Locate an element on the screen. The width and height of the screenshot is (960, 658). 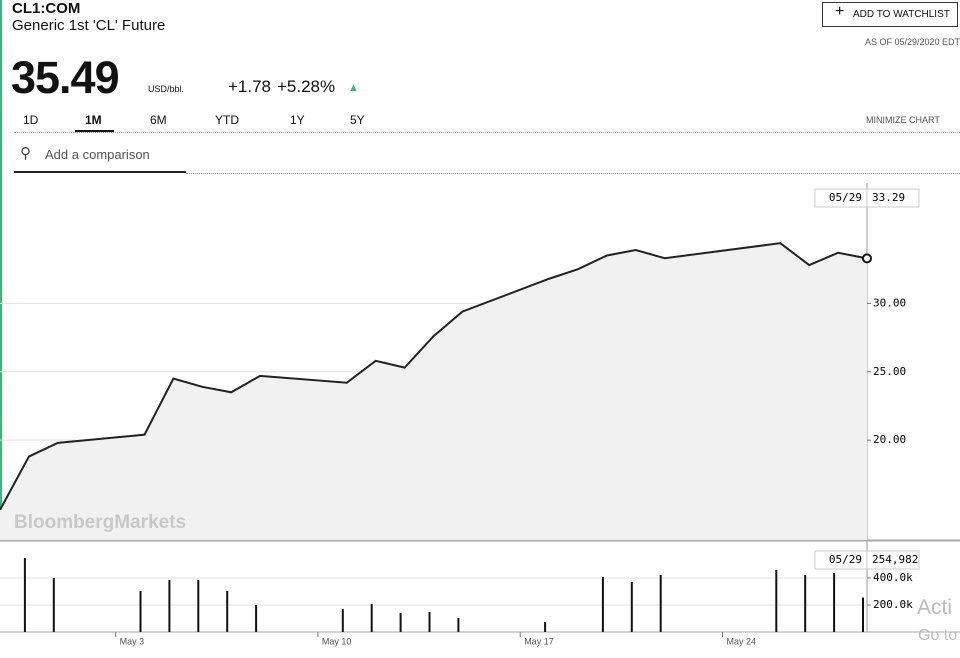
tab-bar: 1D 1M 6M YTD 1Y 5Y is located at coordinates (480, 123).